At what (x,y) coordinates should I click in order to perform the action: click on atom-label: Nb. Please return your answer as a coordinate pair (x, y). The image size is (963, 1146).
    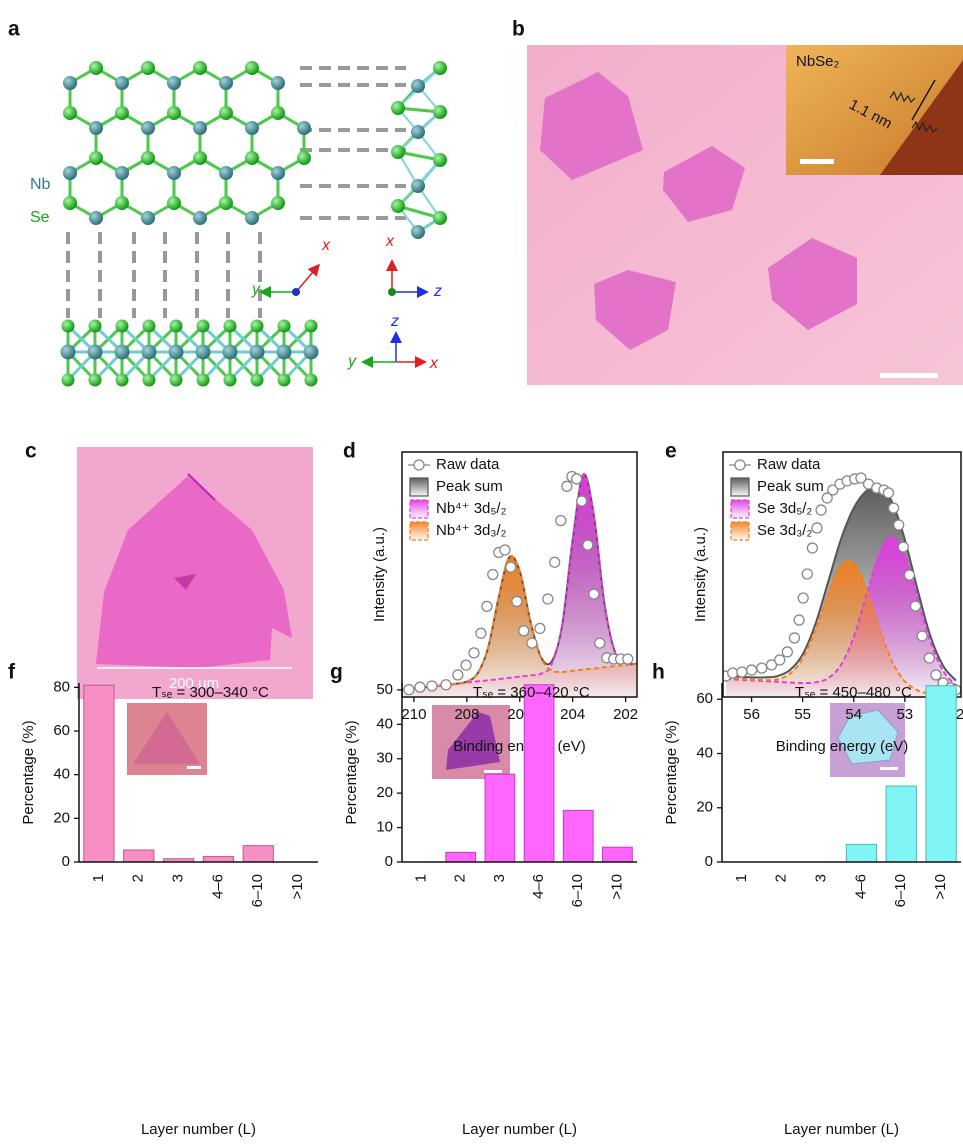
    Looking at the image, I should click on (40, 184).